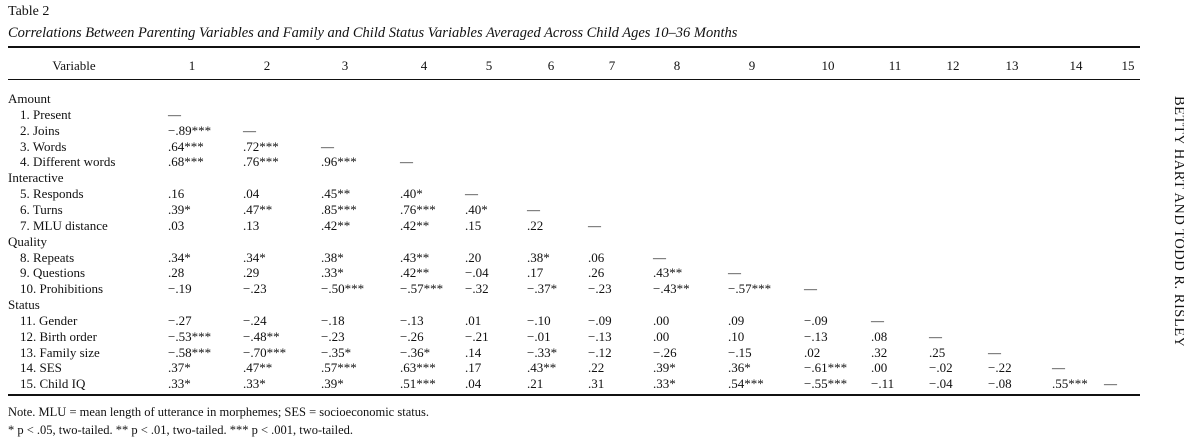  I want to click on column-header-15: 15, so click(1128, 65).